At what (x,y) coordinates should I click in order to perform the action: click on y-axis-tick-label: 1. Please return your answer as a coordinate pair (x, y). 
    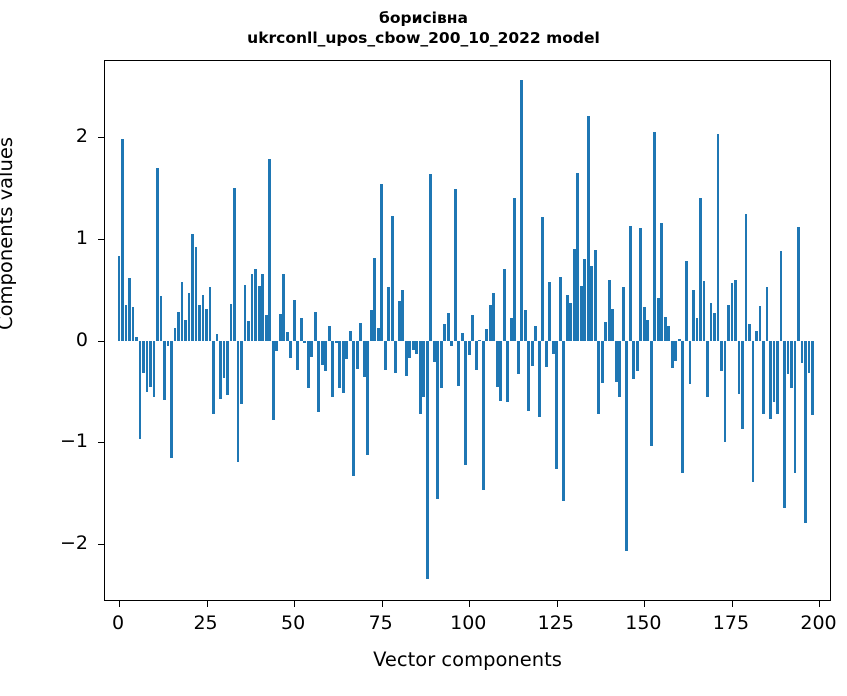
    Looking at the image, I should click on (81, 237).